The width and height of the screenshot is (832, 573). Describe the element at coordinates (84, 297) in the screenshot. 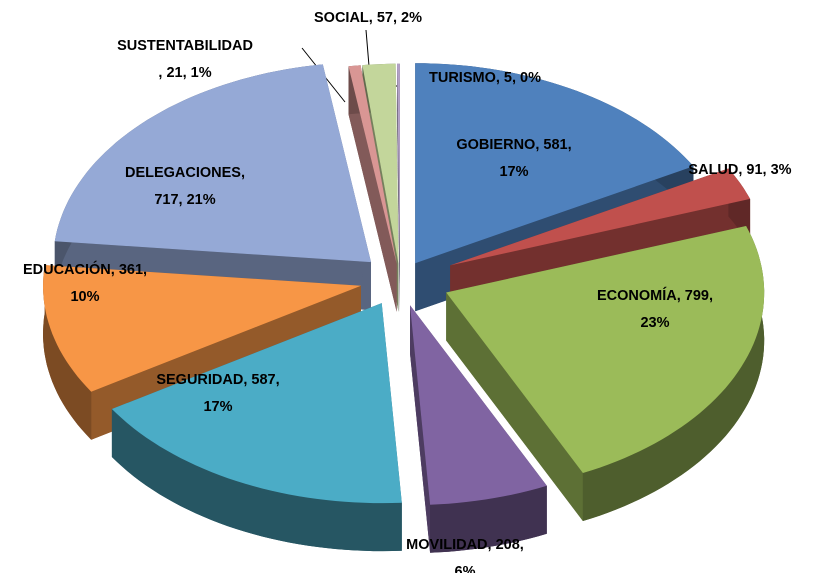

I see `data-label: 10%` at that location.